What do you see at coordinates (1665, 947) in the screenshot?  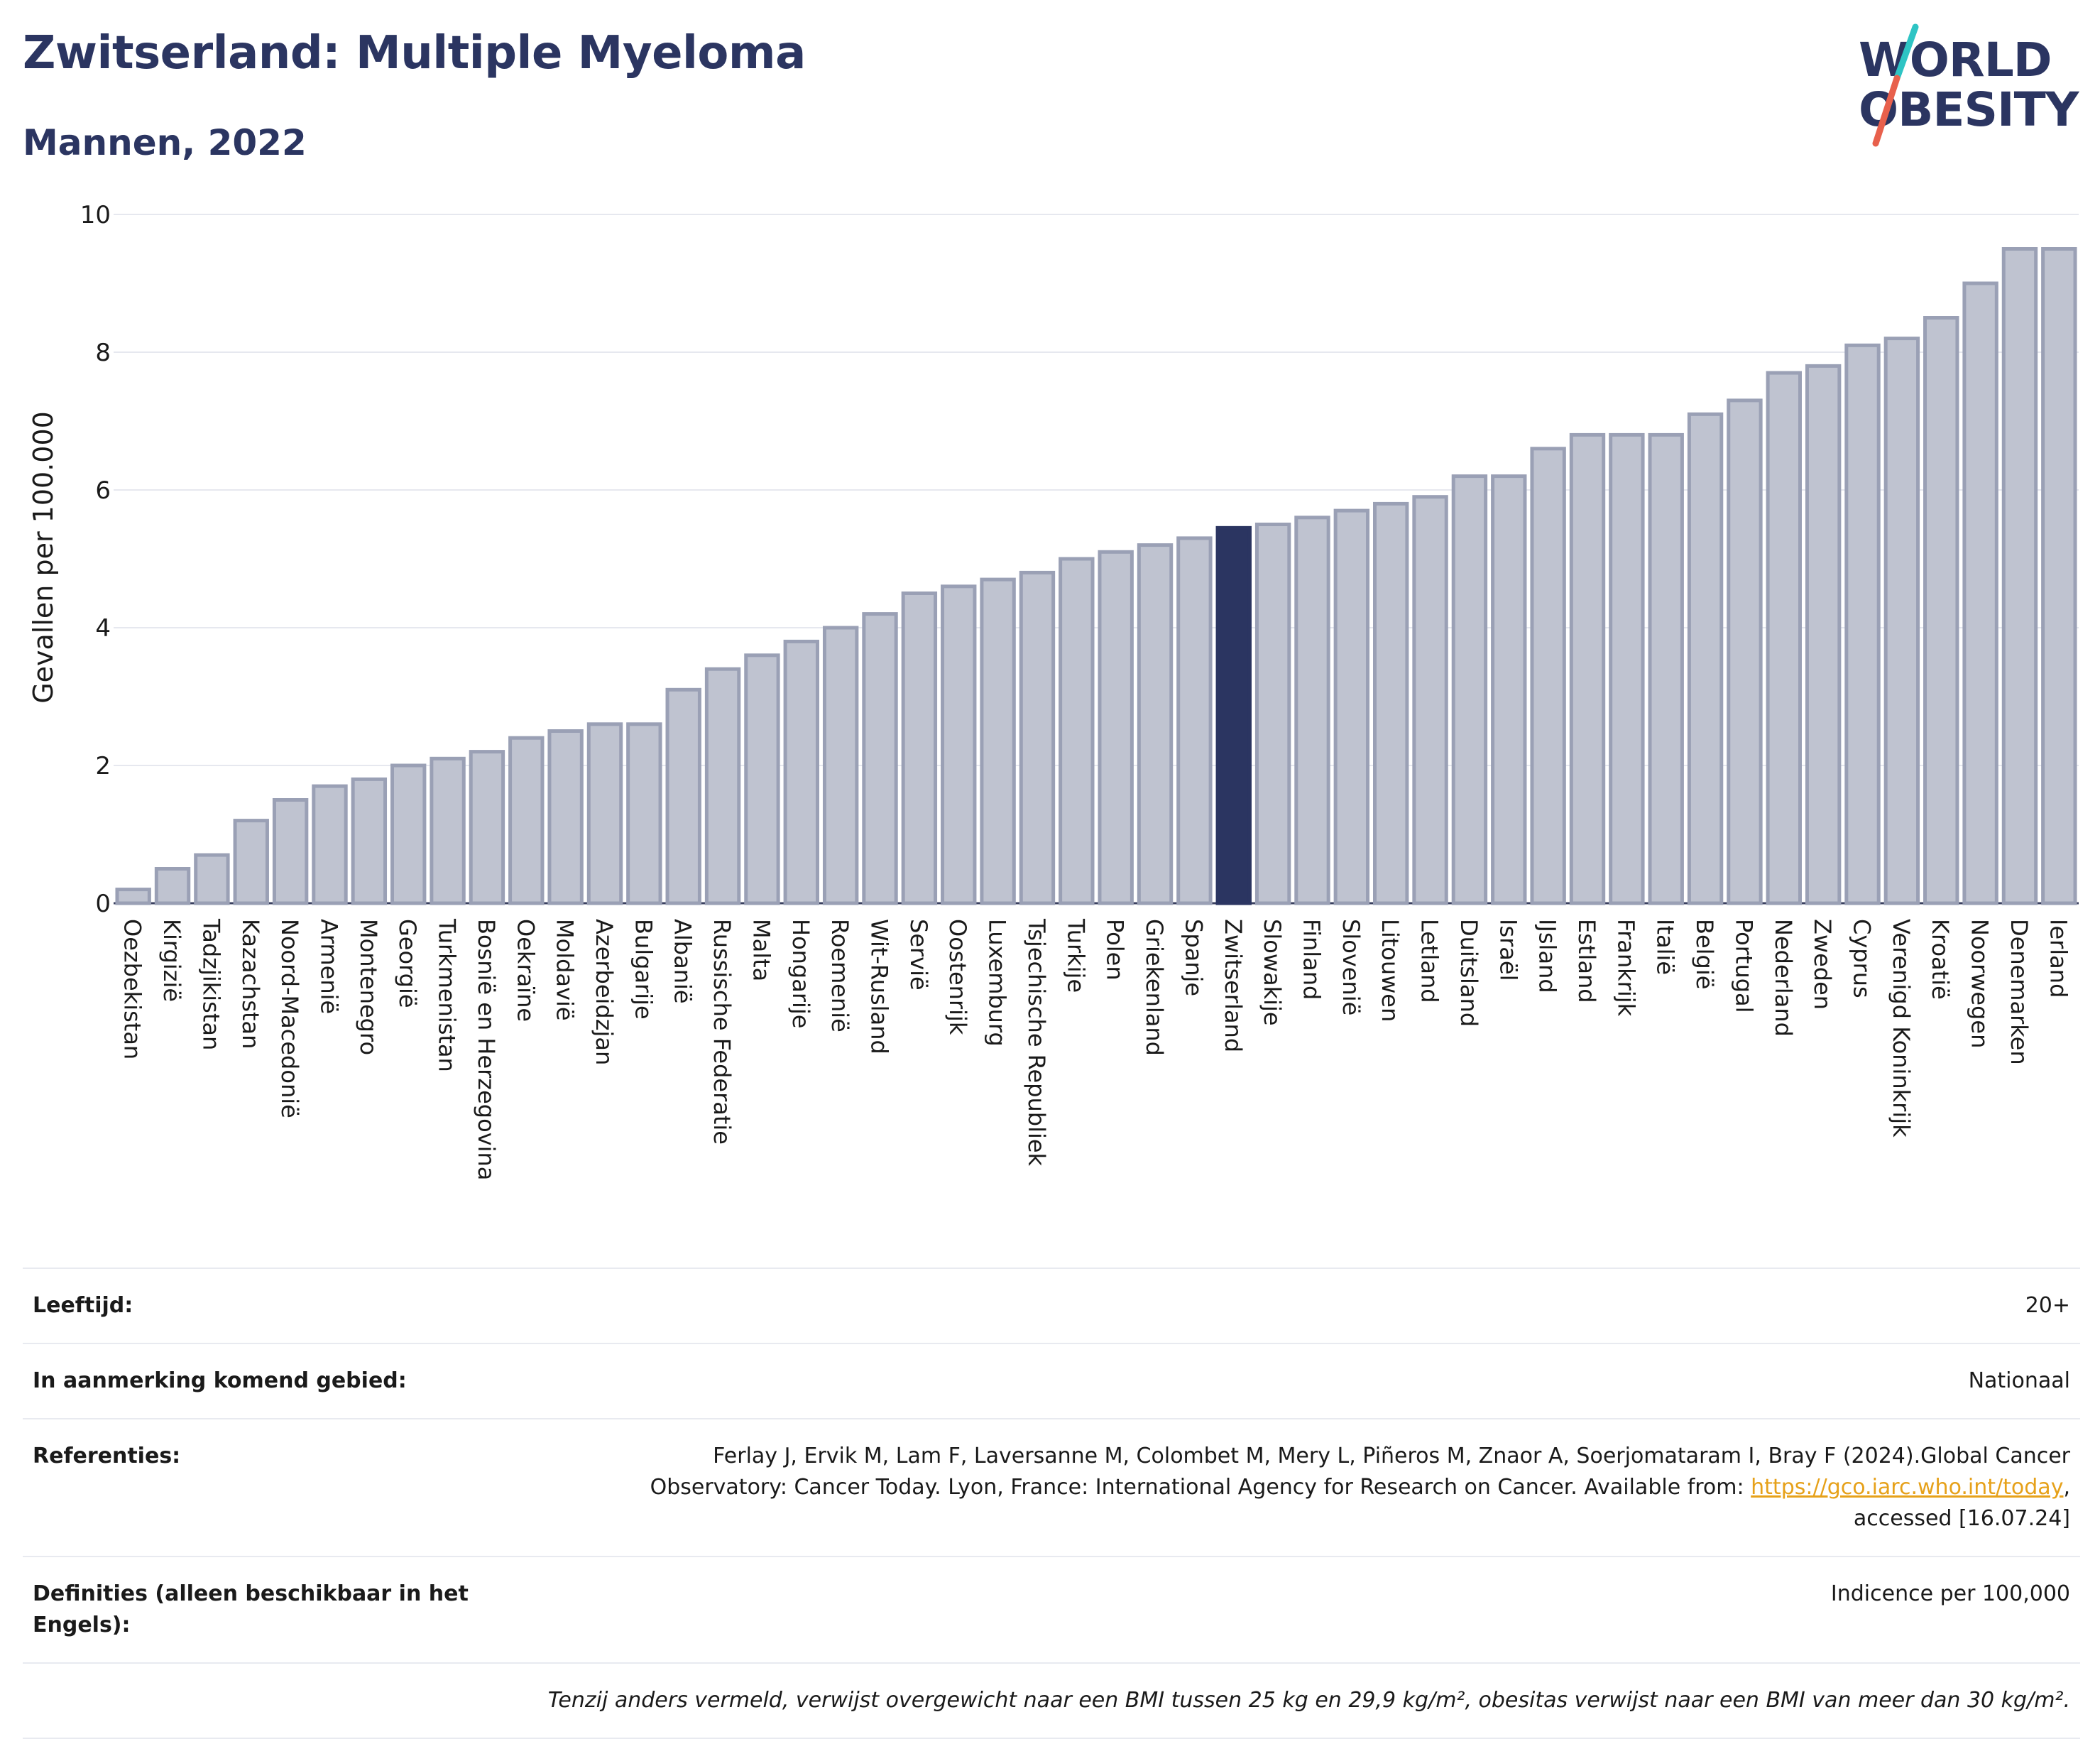 I see `x-tick-label: Italië` at bounding box center [1665, 947].